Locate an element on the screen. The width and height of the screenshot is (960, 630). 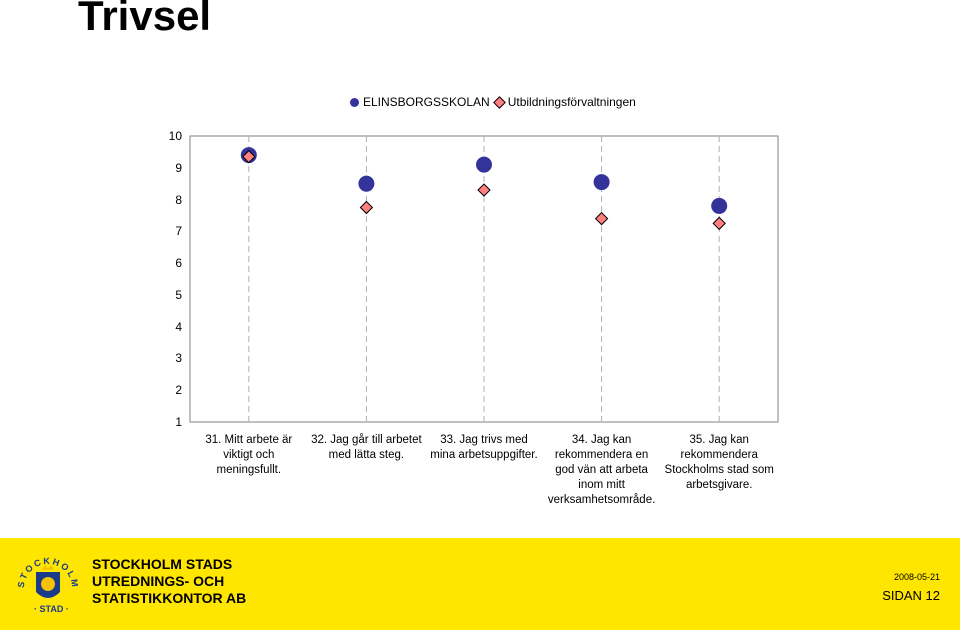
x-category-label-line: 34. Jag kan is located at coordinates (601, 440).